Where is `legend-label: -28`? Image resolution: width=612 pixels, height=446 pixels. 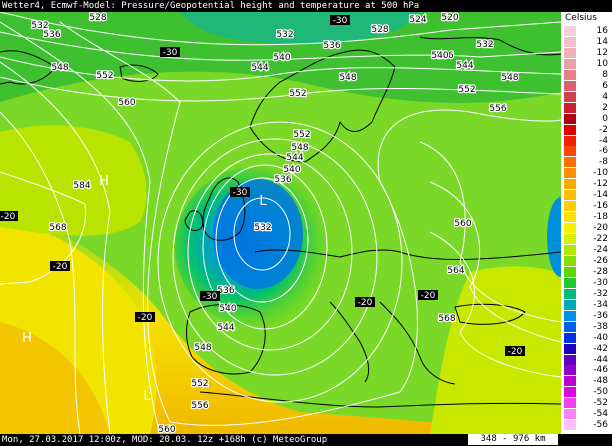
legend-label: -28 is located at coordinates (600, 271).